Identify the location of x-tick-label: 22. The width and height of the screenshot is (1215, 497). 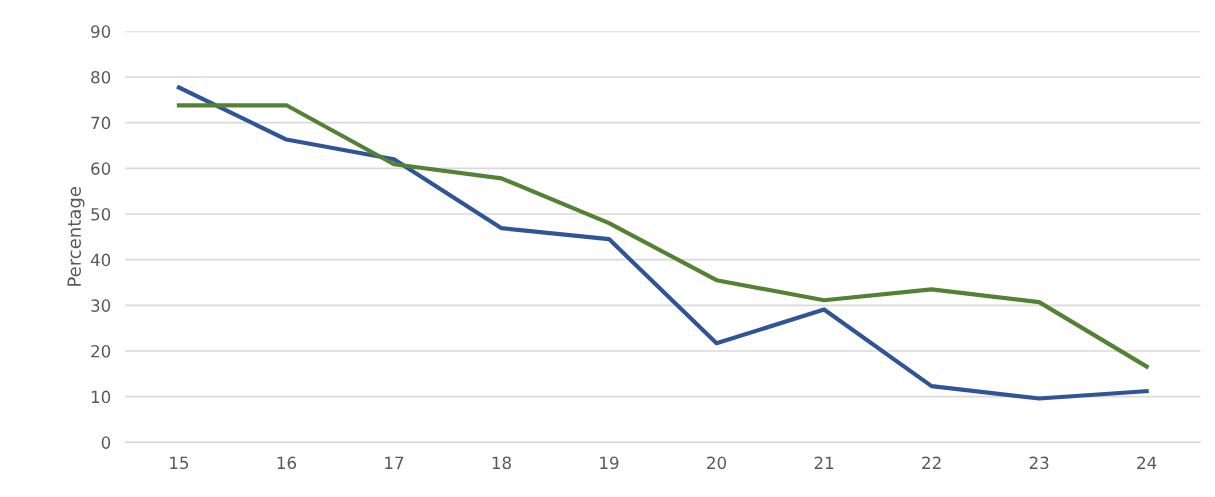
(931, 462).